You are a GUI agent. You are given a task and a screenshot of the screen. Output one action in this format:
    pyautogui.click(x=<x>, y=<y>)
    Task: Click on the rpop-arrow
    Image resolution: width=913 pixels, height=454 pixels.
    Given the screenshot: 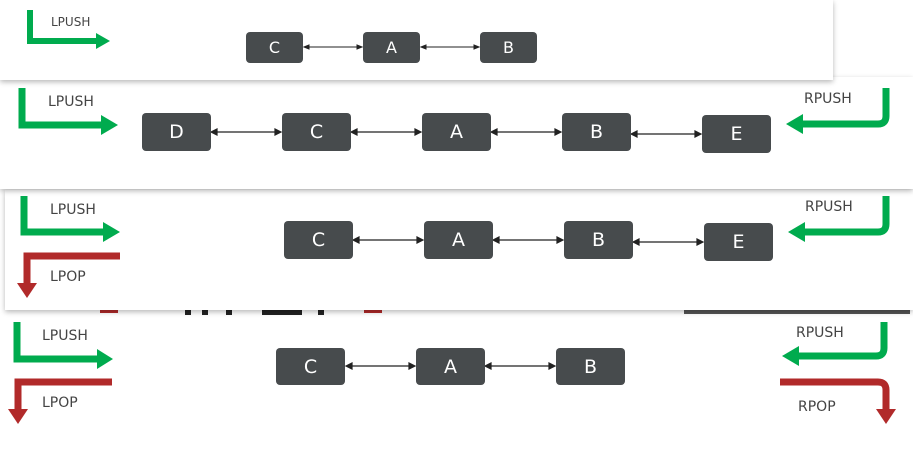 What is the action you would take?
    pyautogui.click(x=838, y=401)
    